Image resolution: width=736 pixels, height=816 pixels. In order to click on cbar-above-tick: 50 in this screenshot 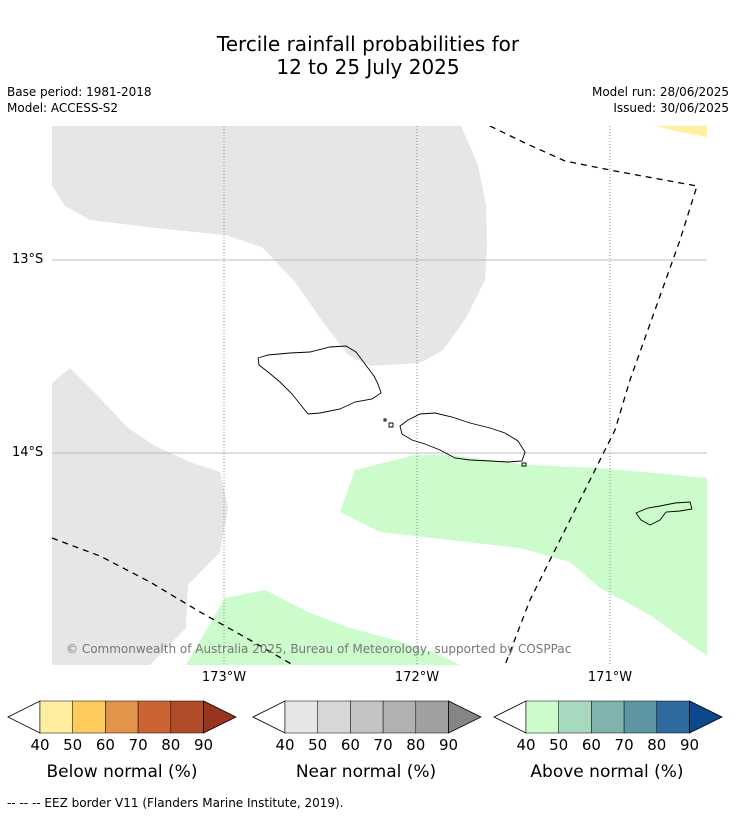, I will do `click(559, 745)`.